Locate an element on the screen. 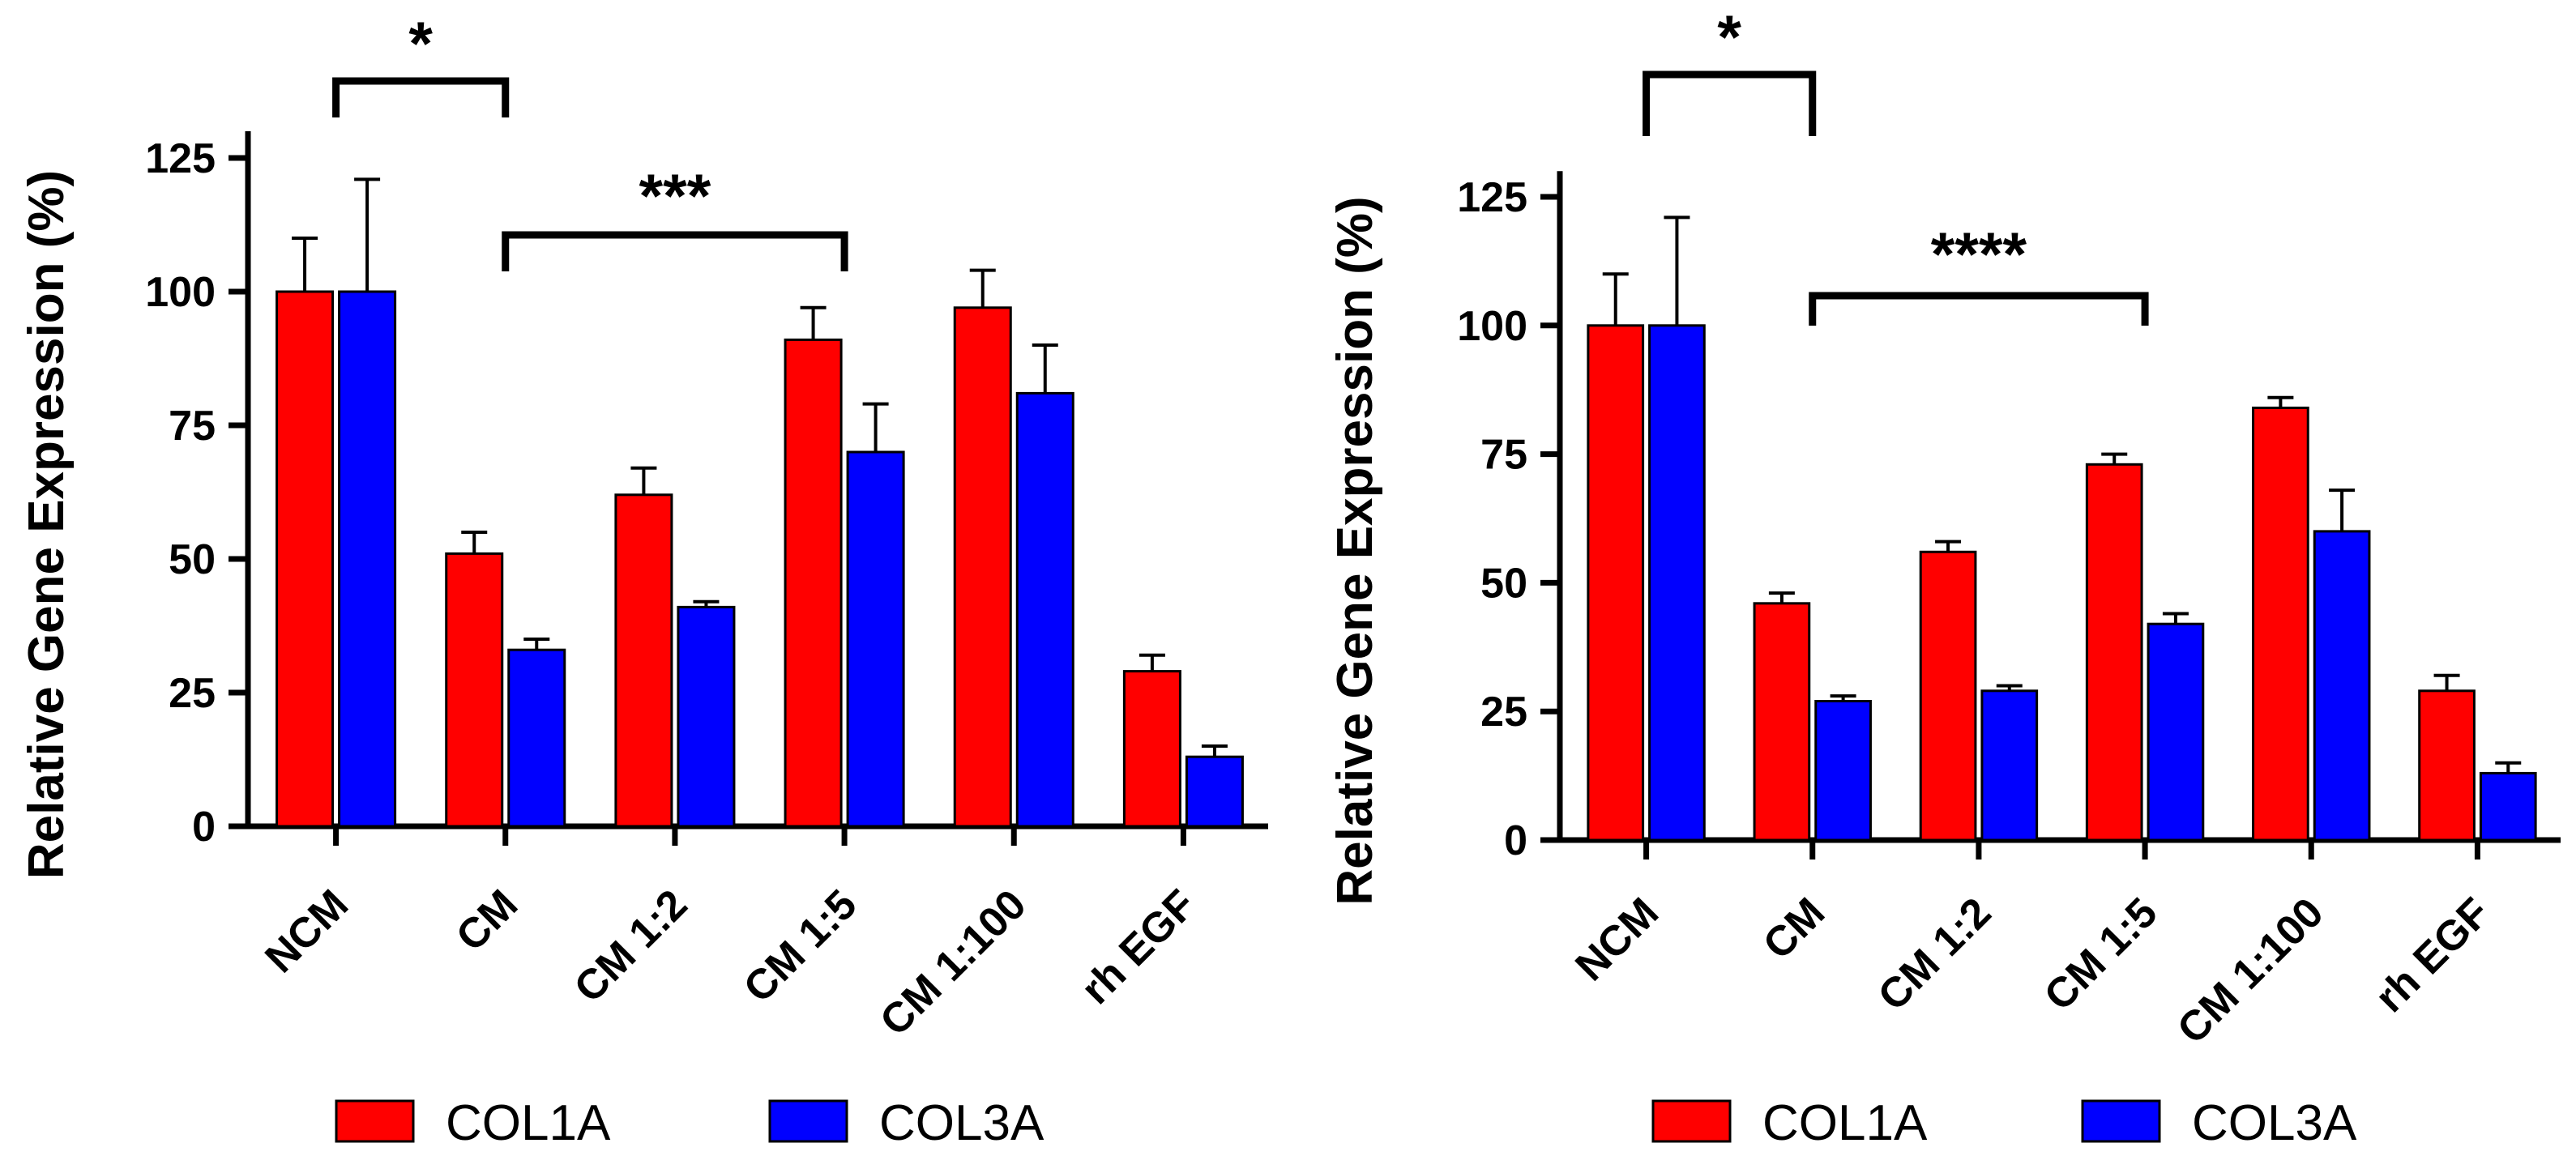  significance-label: **** is located at coordinates (1979, 255).